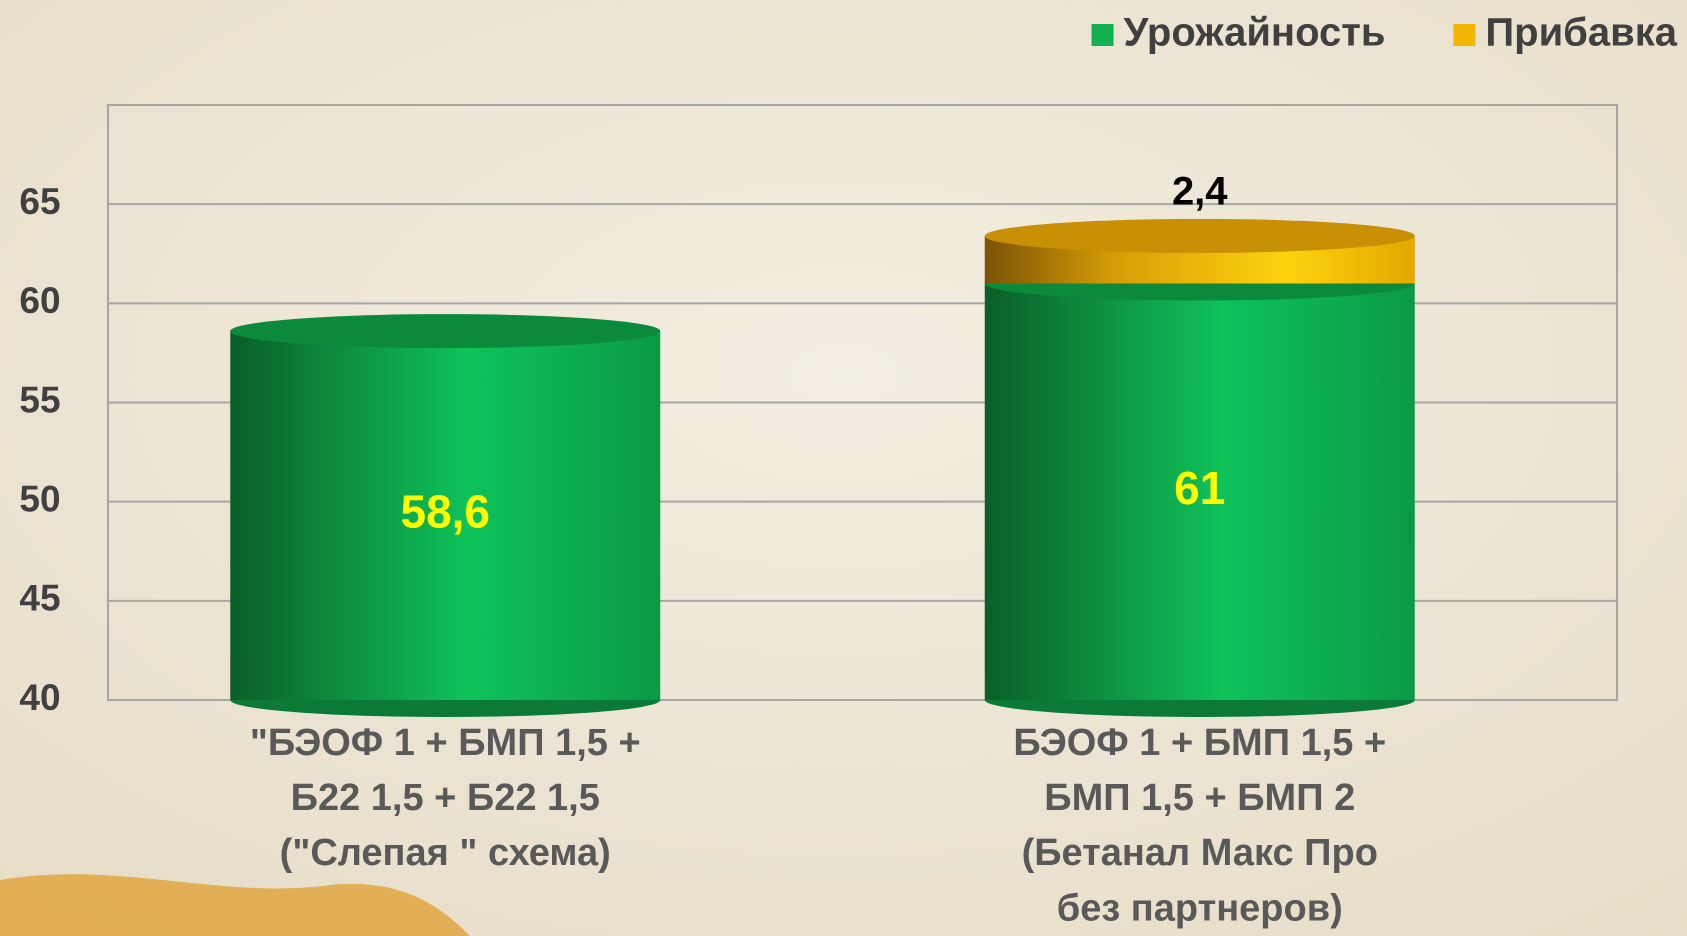 This screenshot has height=936, width=1687. I want to click on y-tick-label: 50, so click(39, 498).